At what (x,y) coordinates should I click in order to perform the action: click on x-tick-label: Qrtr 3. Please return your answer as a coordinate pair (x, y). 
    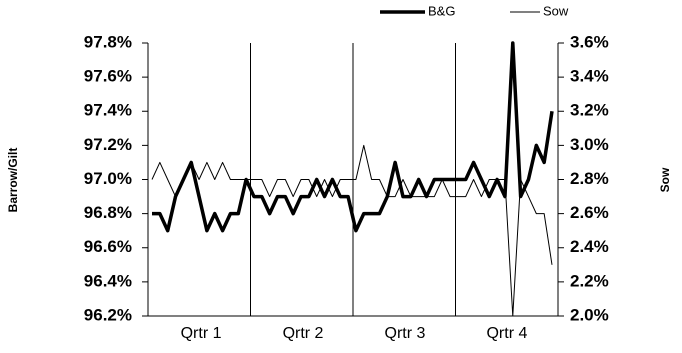
    Looking at the image, I should click on (405, 333).